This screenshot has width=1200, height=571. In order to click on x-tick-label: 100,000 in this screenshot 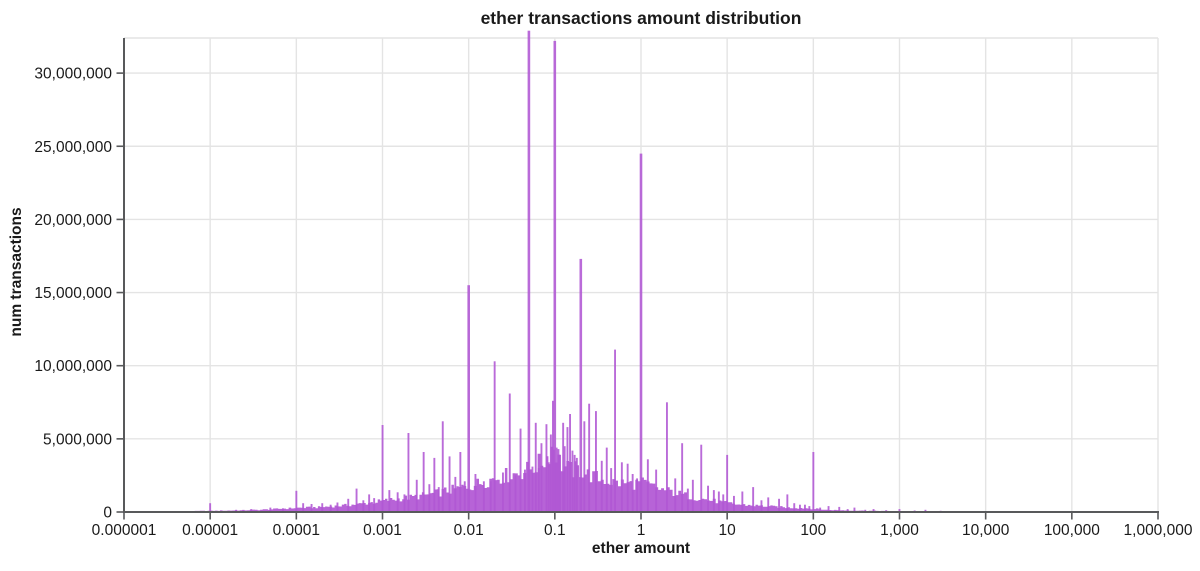, I will do `click(1072, 530)`.